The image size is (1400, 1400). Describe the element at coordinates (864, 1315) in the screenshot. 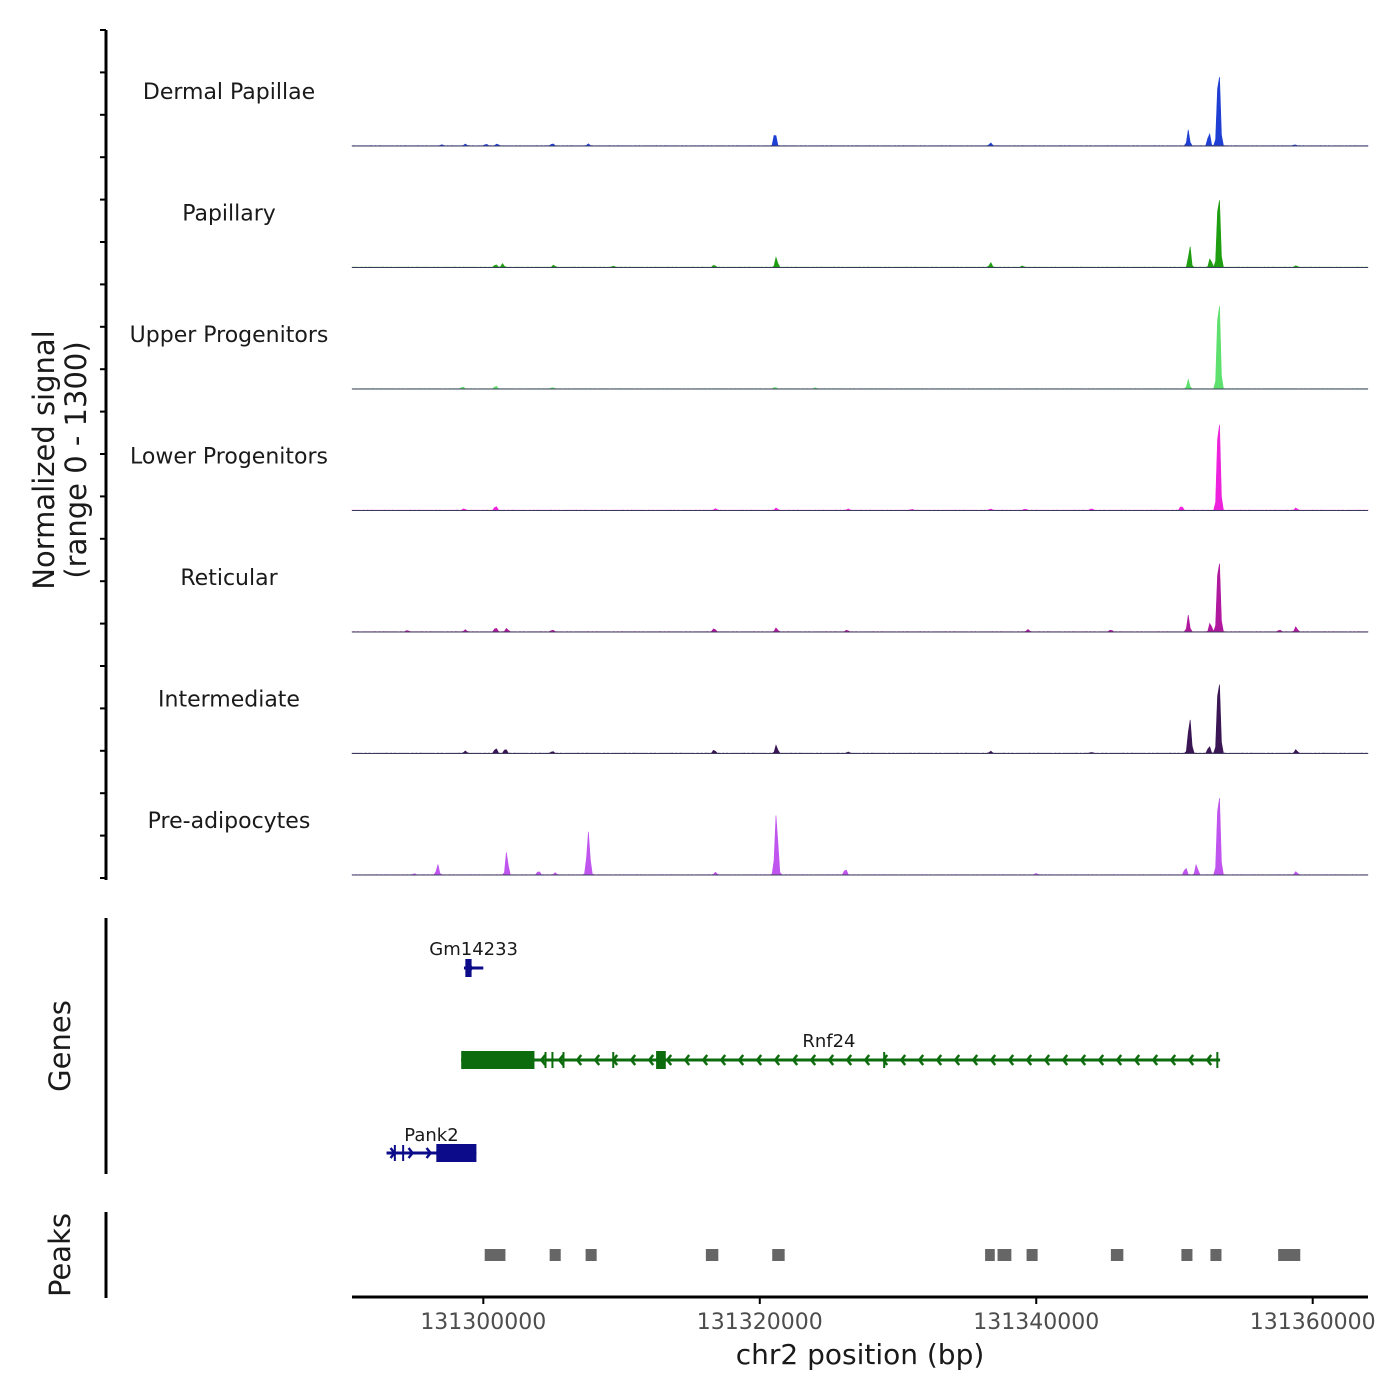

I see `x-axis: 131300000 131320000 131340000 131360000` at that location.